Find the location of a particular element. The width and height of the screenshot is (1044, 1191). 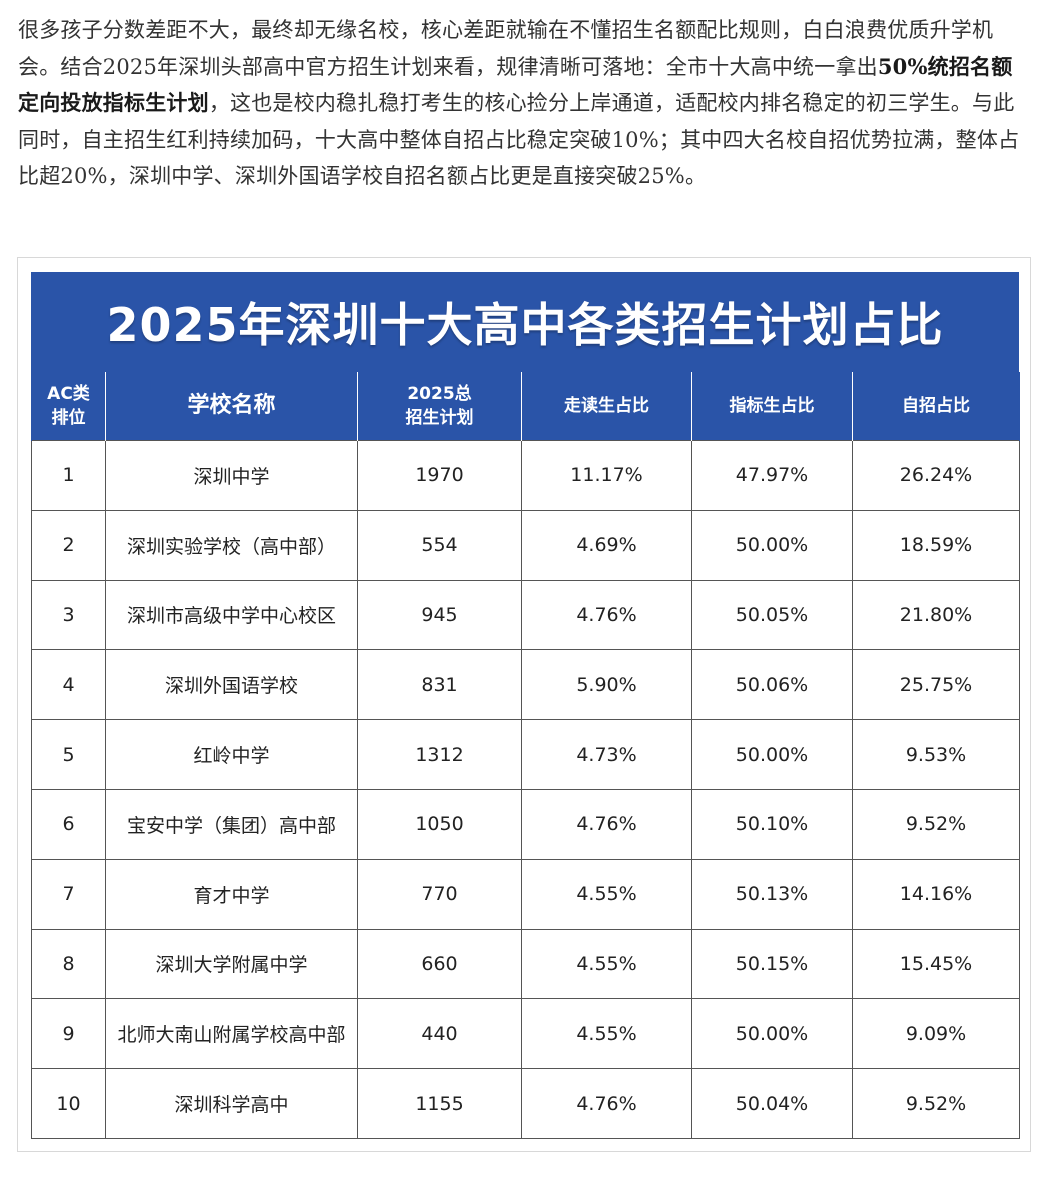

cell-school: 深圳市高级中学中心校区 is located at coordinates (231, 615).